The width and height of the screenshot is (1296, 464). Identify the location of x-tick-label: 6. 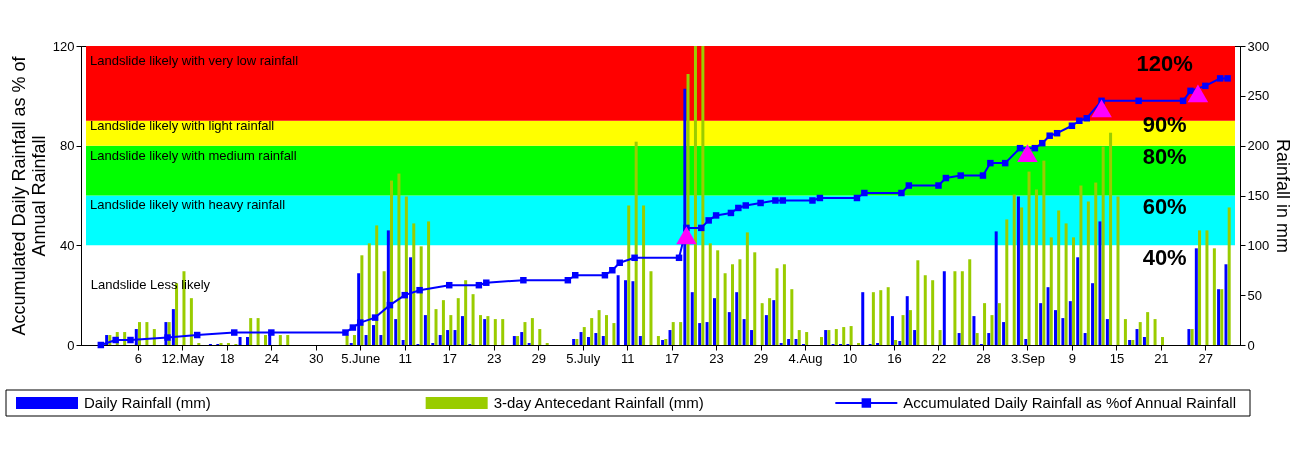
(138, 358).